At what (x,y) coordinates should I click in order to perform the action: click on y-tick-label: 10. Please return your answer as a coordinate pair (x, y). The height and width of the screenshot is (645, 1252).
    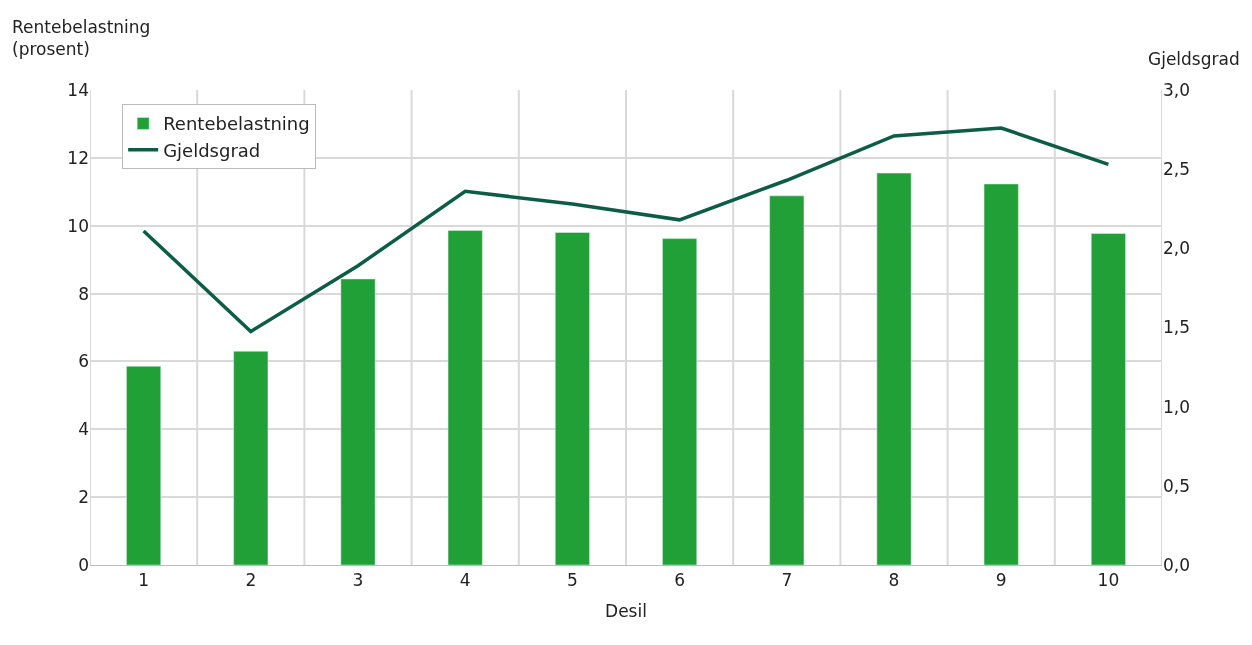
    Looking at the image, I should click on (78, 225).